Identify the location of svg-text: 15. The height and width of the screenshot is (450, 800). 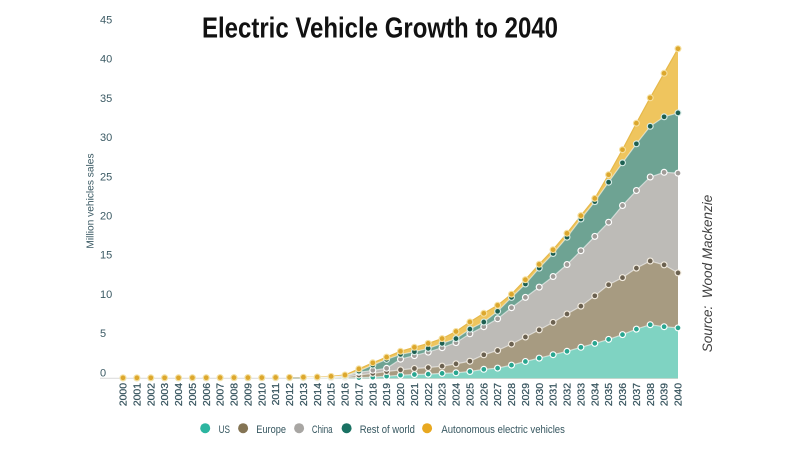
(106, 256).